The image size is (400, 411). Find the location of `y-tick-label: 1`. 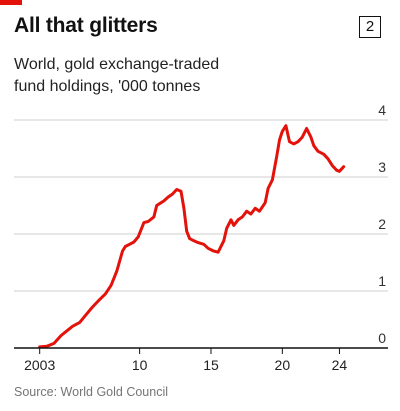

y-tick-label: 1 is located at coordinates (382, 281).